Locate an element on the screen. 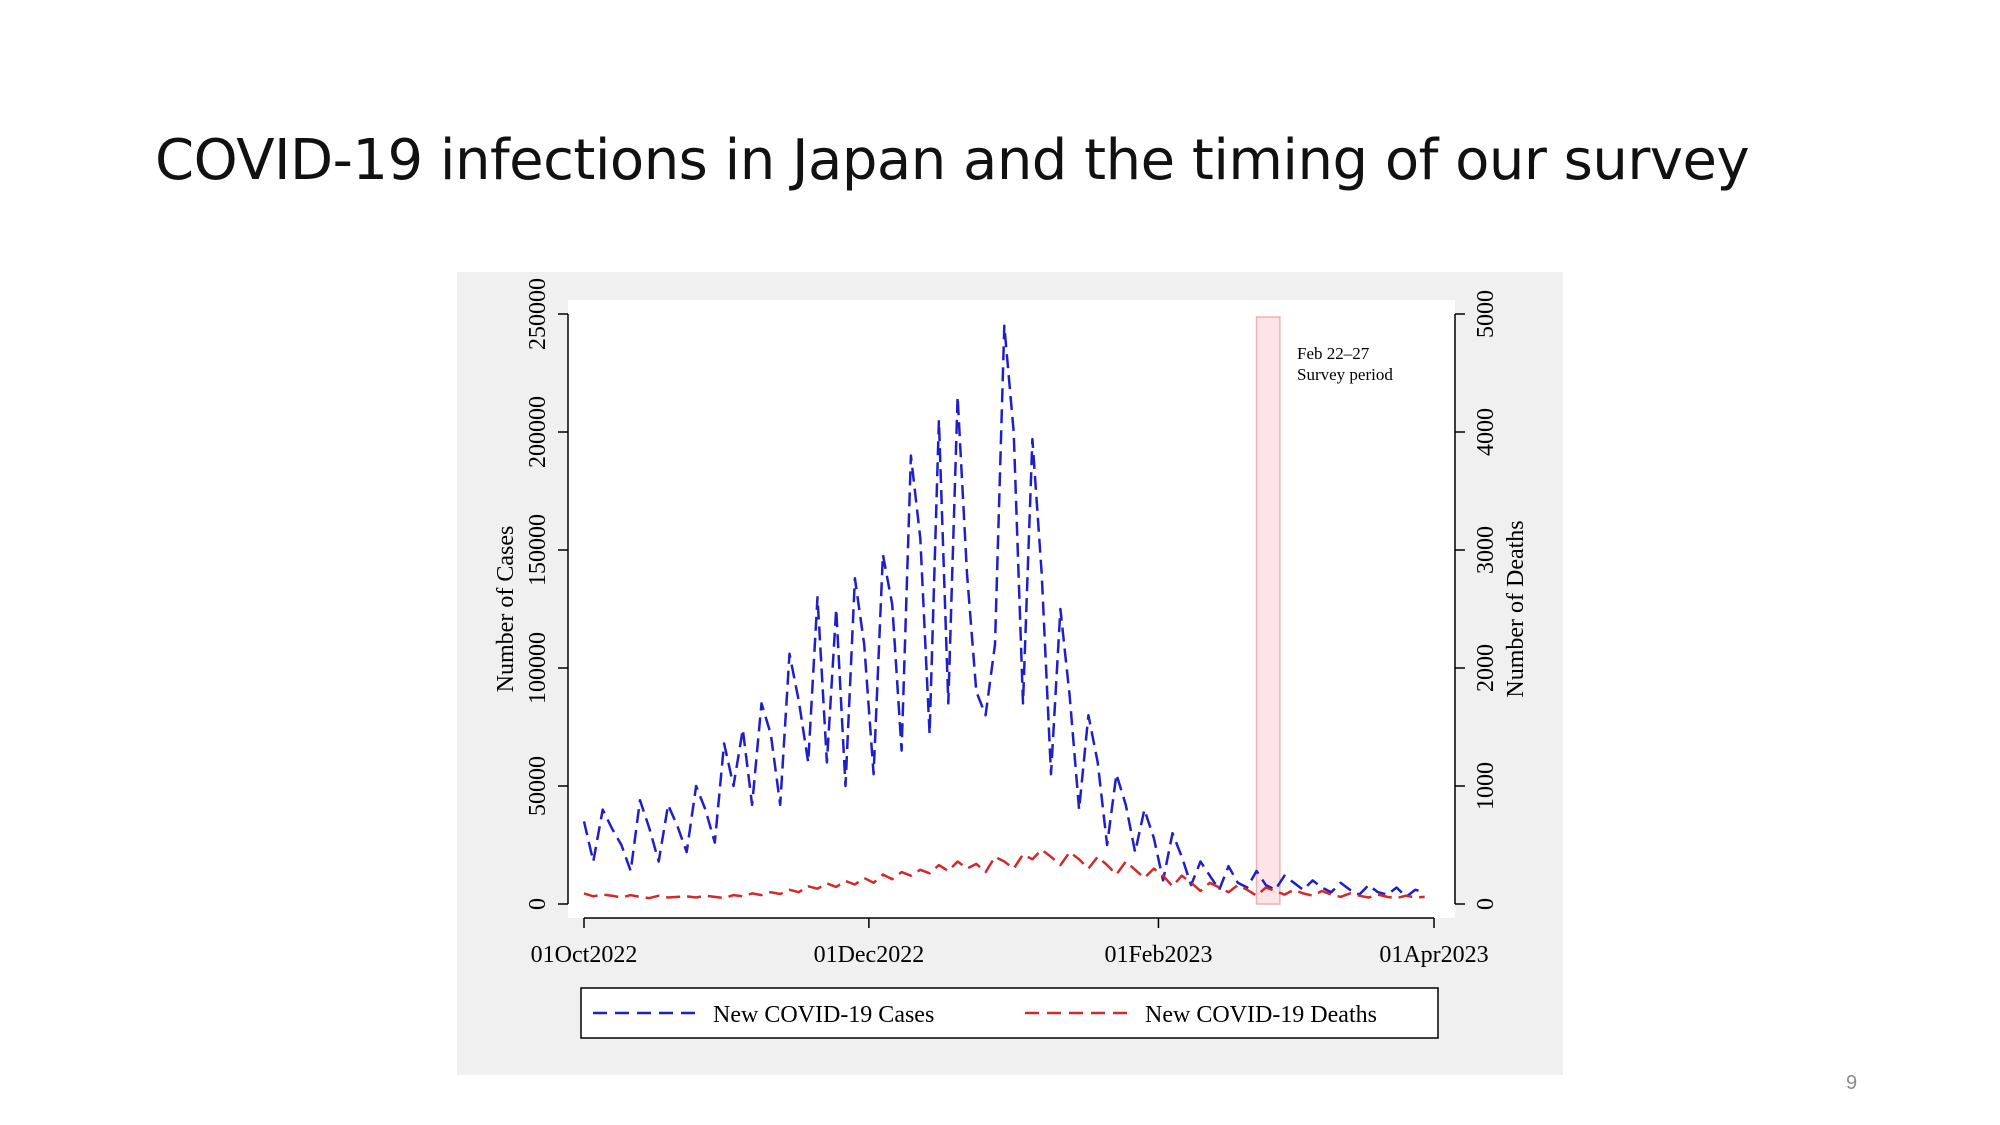  y-axis-right-label: Number of Deaths is located at coordinates (1516, 608).